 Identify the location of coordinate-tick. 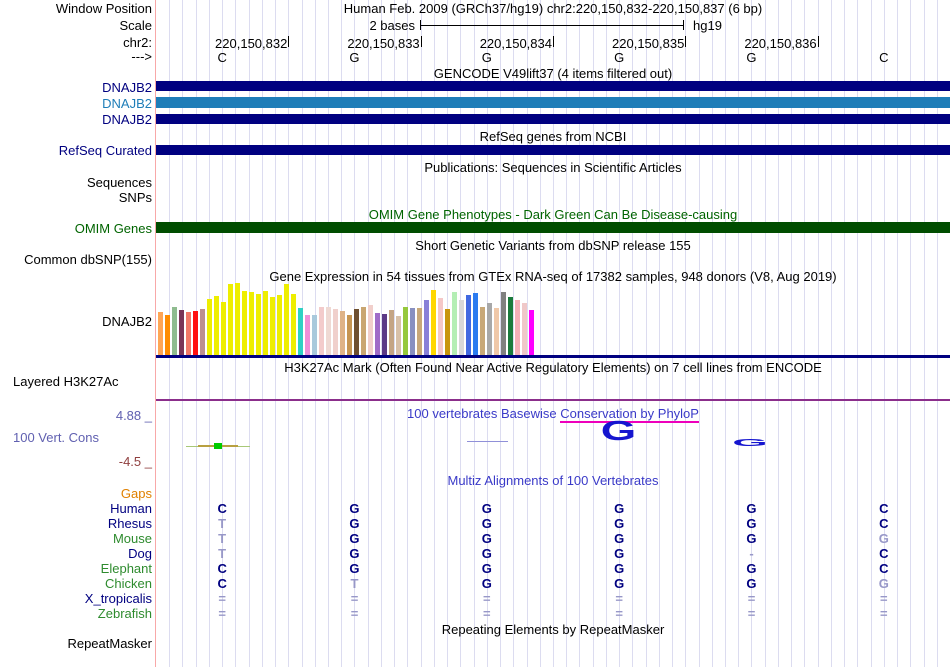
(421, 41).